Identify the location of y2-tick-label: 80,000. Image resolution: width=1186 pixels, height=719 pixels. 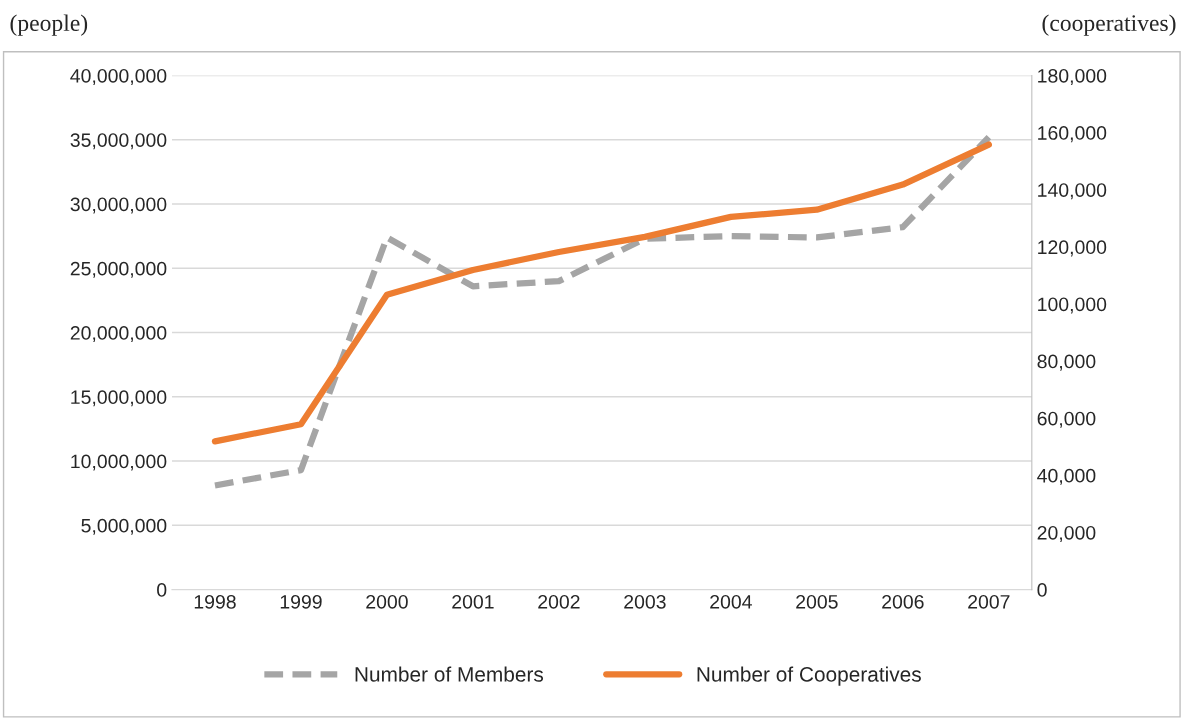
(1066, 362).